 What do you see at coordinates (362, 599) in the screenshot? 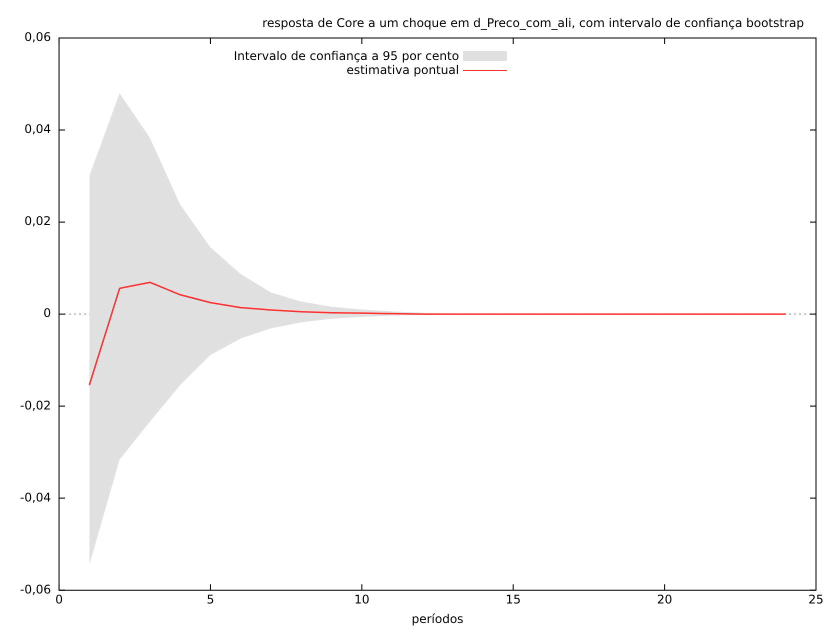
I see `x-tick-label: 10` at bounding box center [362, 599].